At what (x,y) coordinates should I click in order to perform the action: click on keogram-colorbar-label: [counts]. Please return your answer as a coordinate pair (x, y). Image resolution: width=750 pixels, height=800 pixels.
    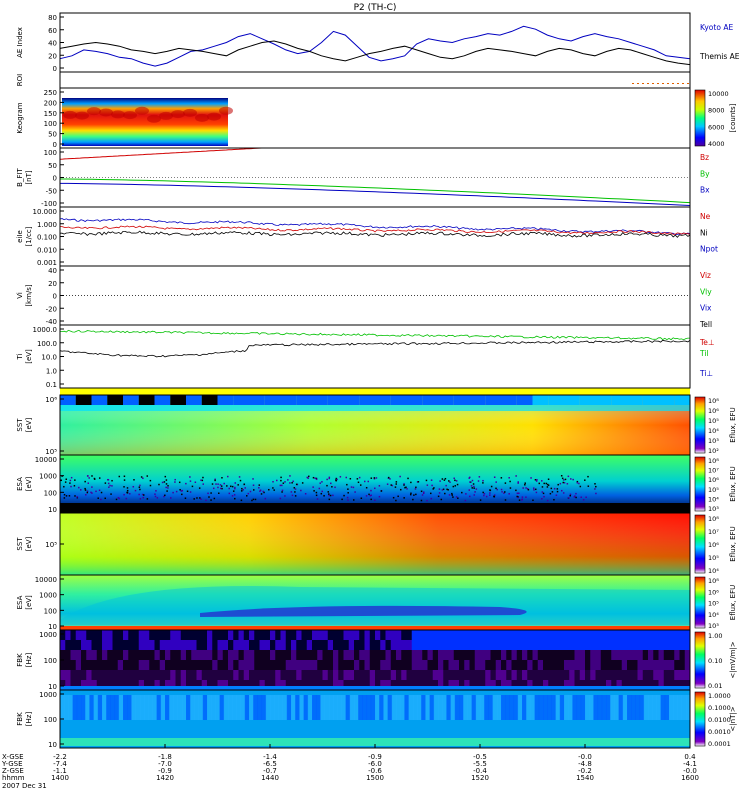
    Looking at the image, I should click on (733, 117).